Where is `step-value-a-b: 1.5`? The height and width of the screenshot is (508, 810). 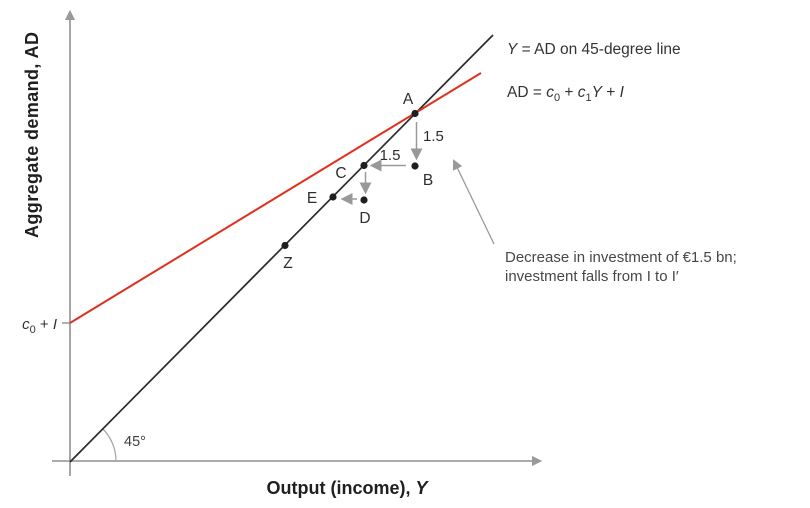
step-value-a-b: 1.5 is located at coordinates (433, 136).